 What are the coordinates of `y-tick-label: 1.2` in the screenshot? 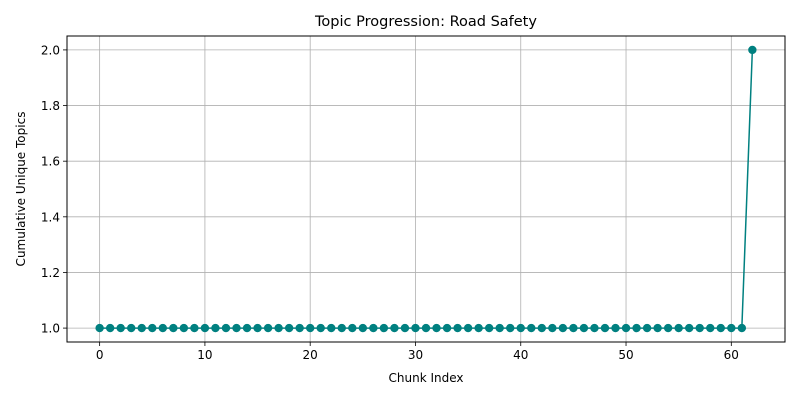 It's located at (50, 273).